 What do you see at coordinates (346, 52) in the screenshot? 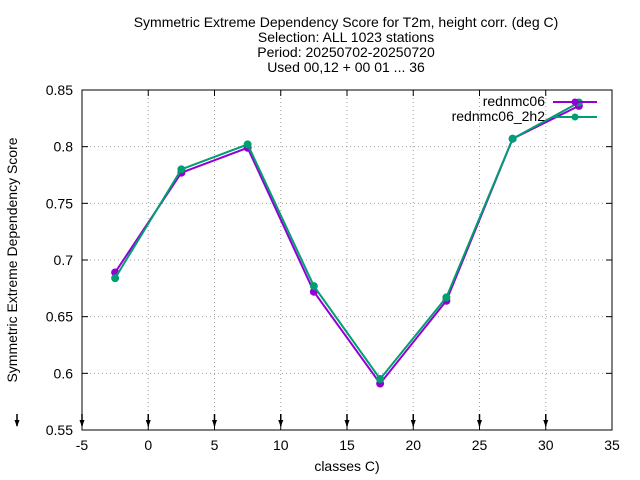
I see `title-line-3: Period: 20250702-20250720` at bounding box center [346, 52].